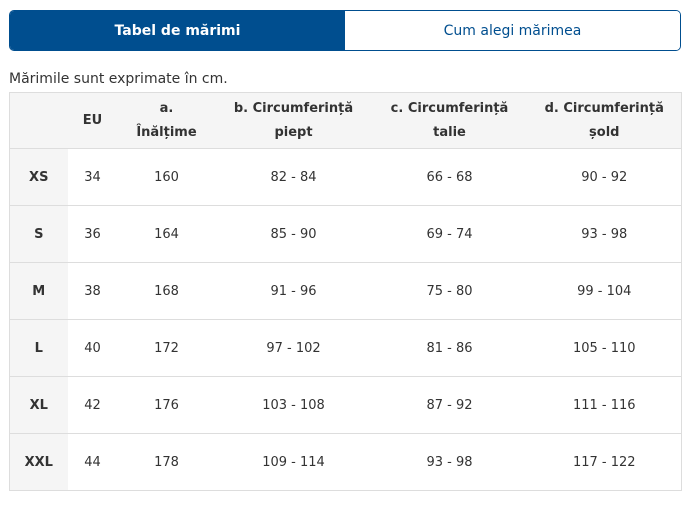  Describe the element at coordinates (449, 405) in the screenshot. I see `waist-cell: 87 - 92` at that location.